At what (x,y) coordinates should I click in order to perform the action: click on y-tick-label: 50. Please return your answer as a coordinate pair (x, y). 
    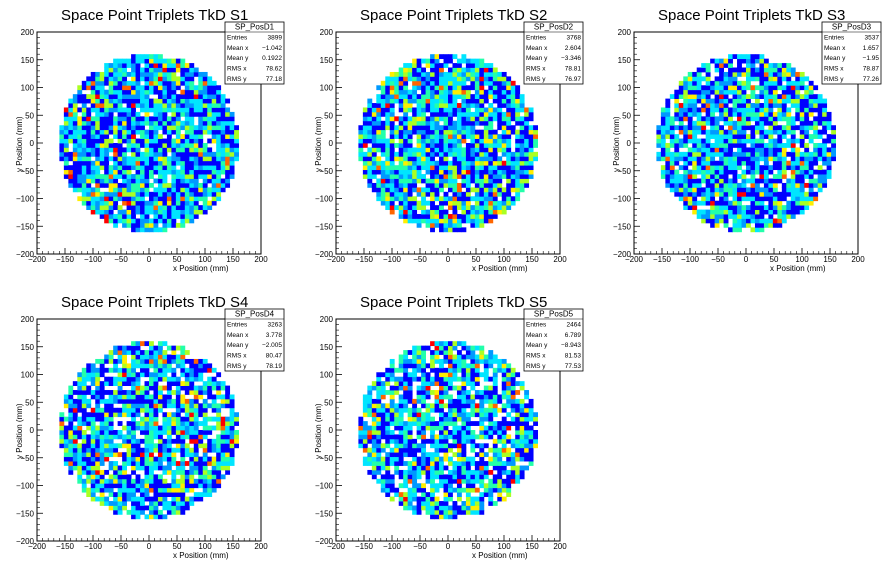
    Looking at the image, I should click on (328, 115).